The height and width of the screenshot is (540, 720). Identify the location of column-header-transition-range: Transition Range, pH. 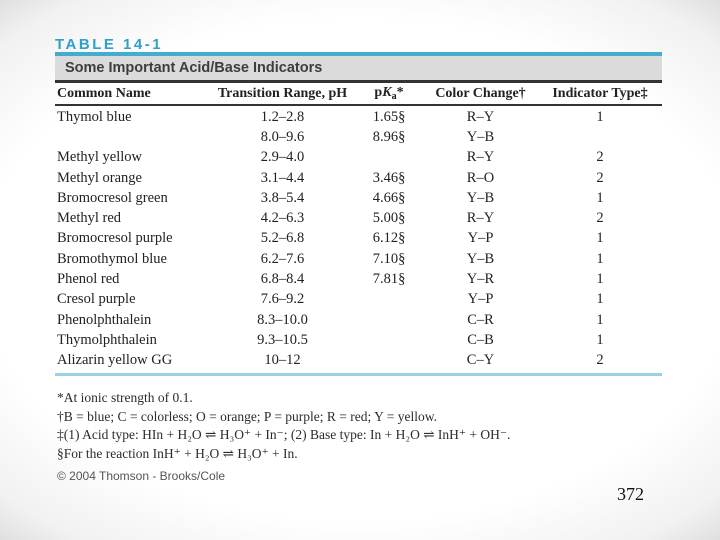
(282, 93).